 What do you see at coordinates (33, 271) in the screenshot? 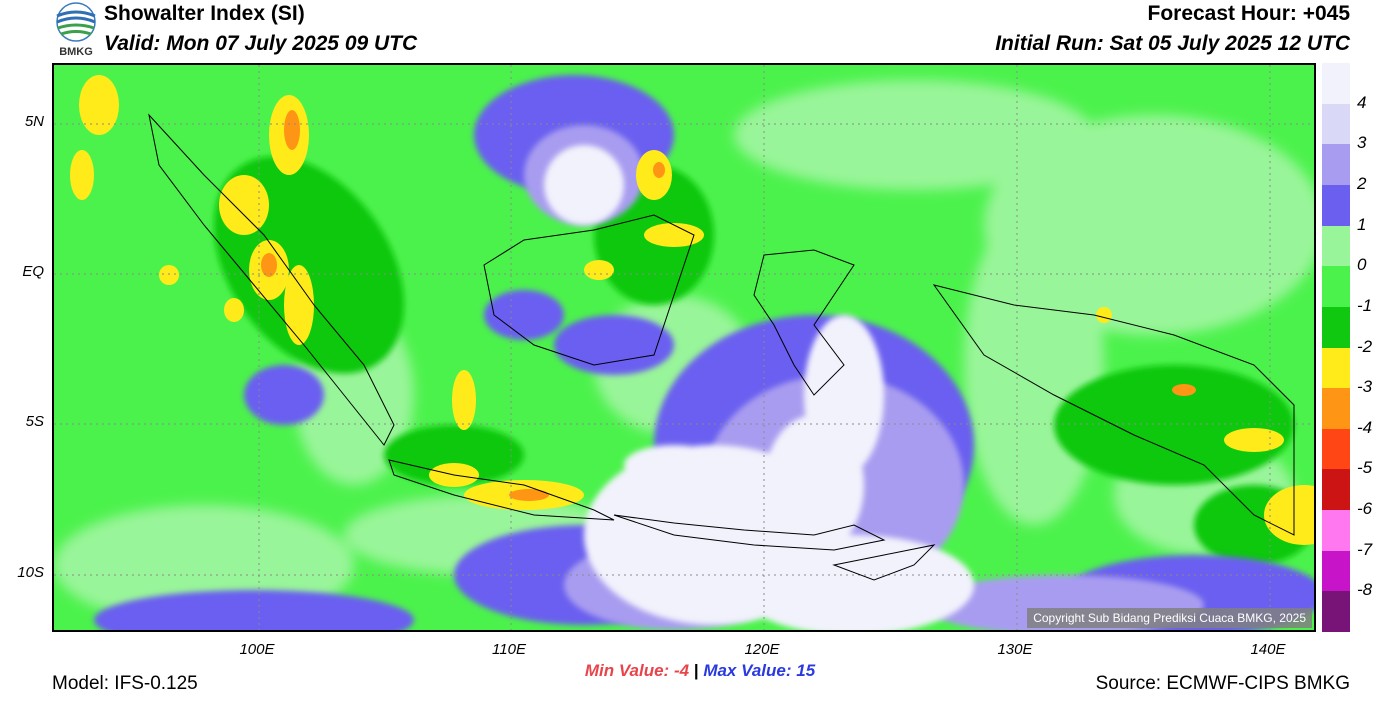
I see `lat-tick-eq: EQ` at bounding box center [33, 271].